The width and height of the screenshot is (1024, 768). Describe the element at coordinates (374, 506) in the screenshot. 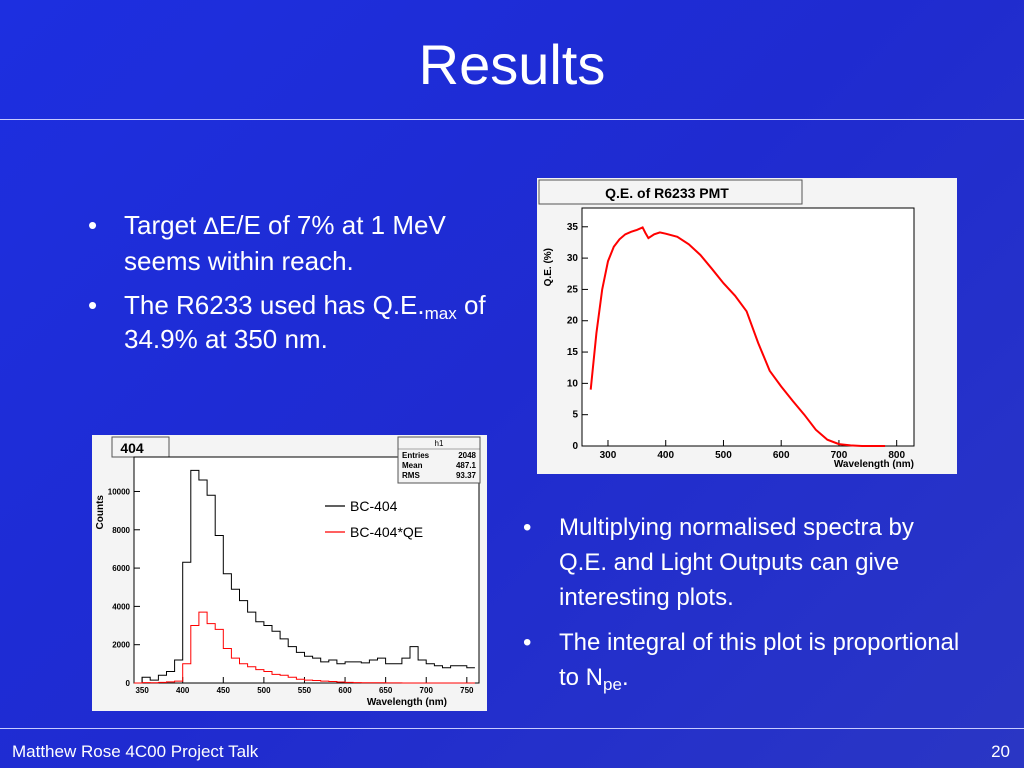

I see `legend-label: BC-404` at that location.